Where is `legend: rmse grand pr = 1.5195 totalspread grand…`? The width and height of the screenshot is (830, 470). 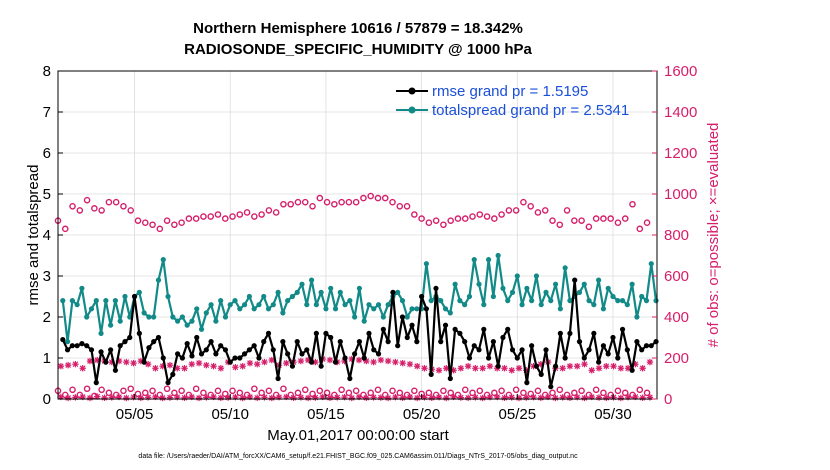
legend: rmse grand pr = 1.5195 totalspread grand… is located at coordinates (512, 101).